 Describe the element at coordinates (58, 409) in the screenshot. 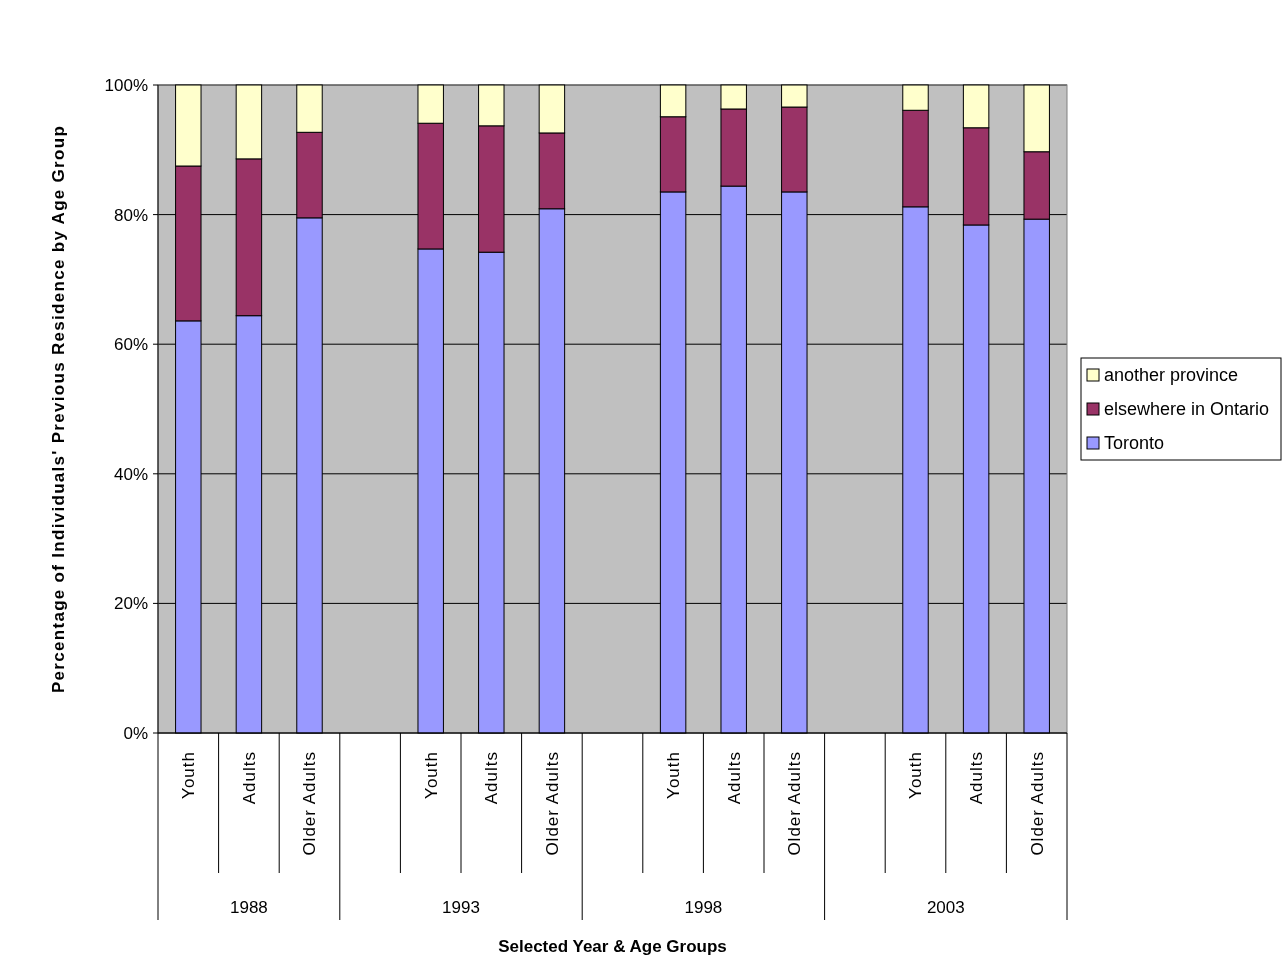

I see `y-axis-title: Percentage of Individuals' Previous Residence by Age Group` at that location.